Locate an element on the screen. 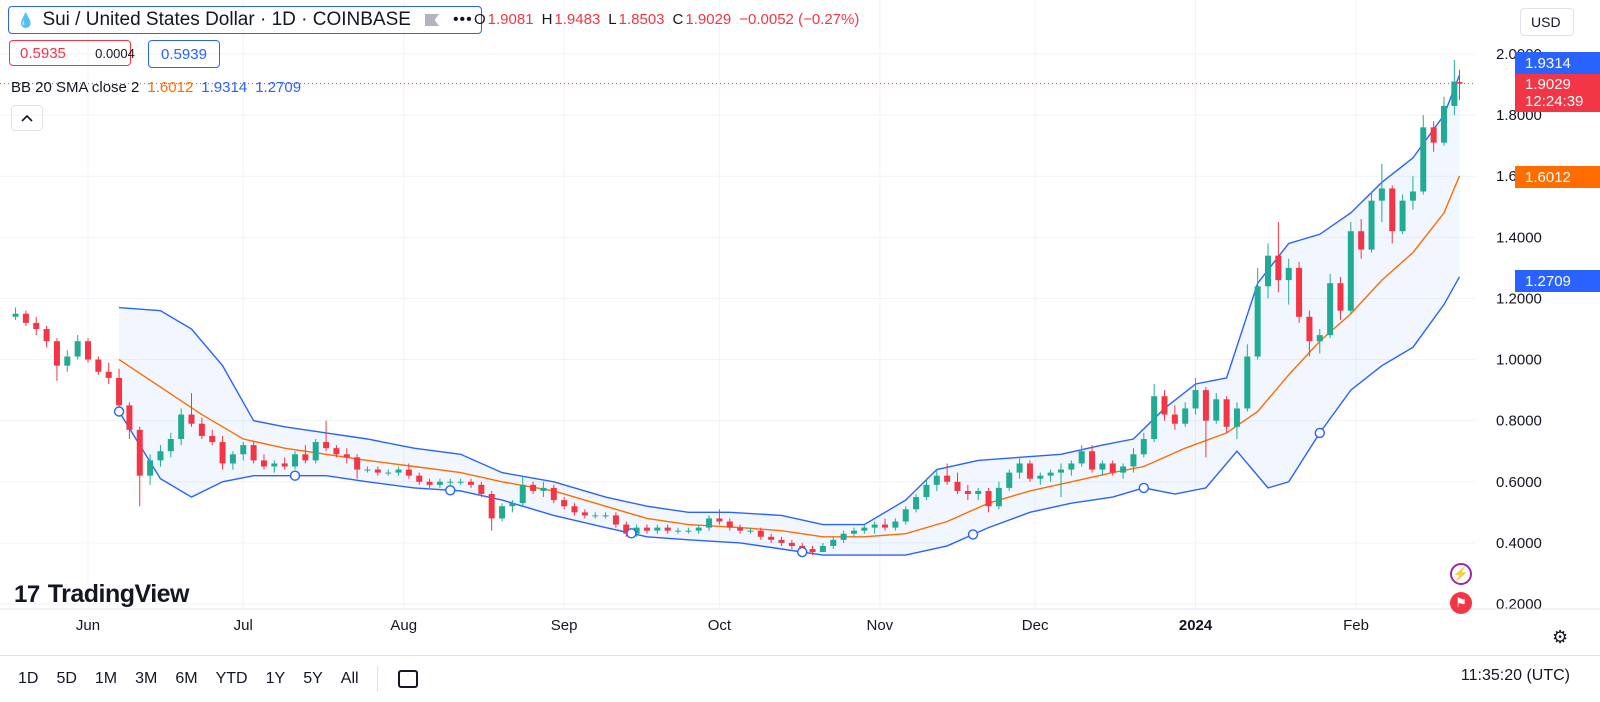 The width and height of the screenshot is (1600, 702). lightning-icon: ⚡ is located at coordinates (1461, 574).